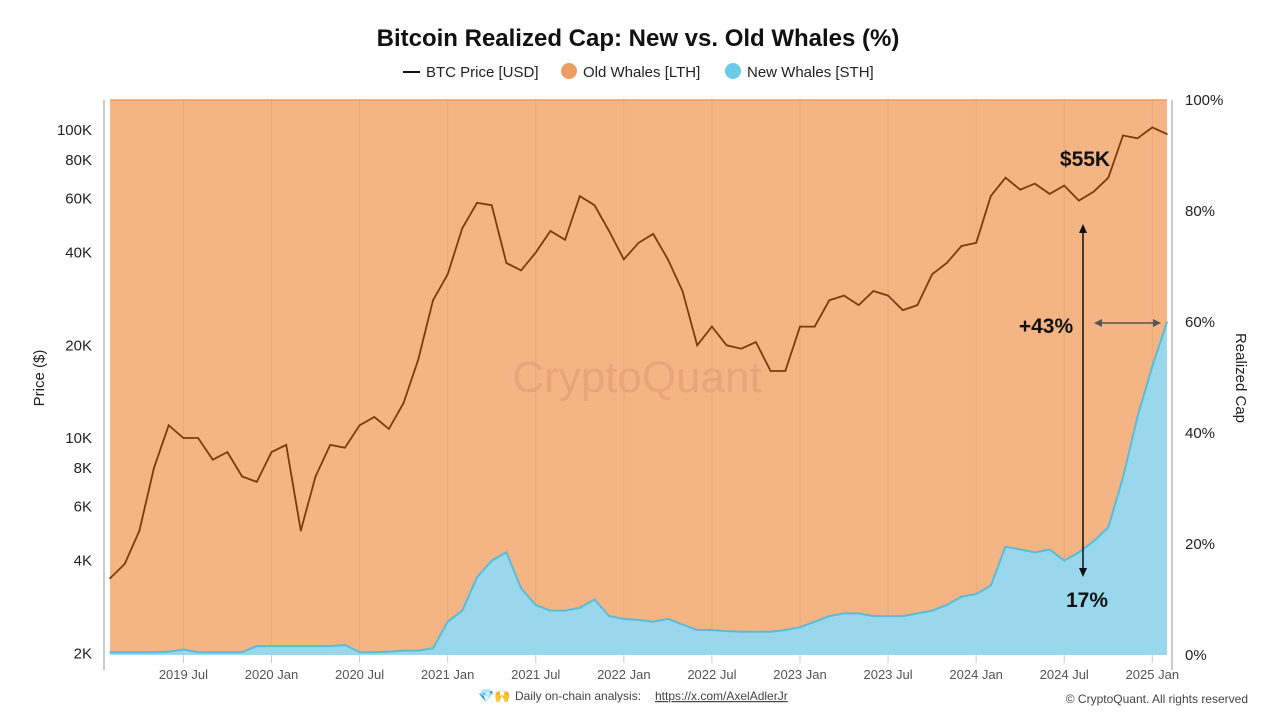 The width and height of the screenshot is (1280, 719). I want to click on watermark: CryptoQuant, so click(636, 377).